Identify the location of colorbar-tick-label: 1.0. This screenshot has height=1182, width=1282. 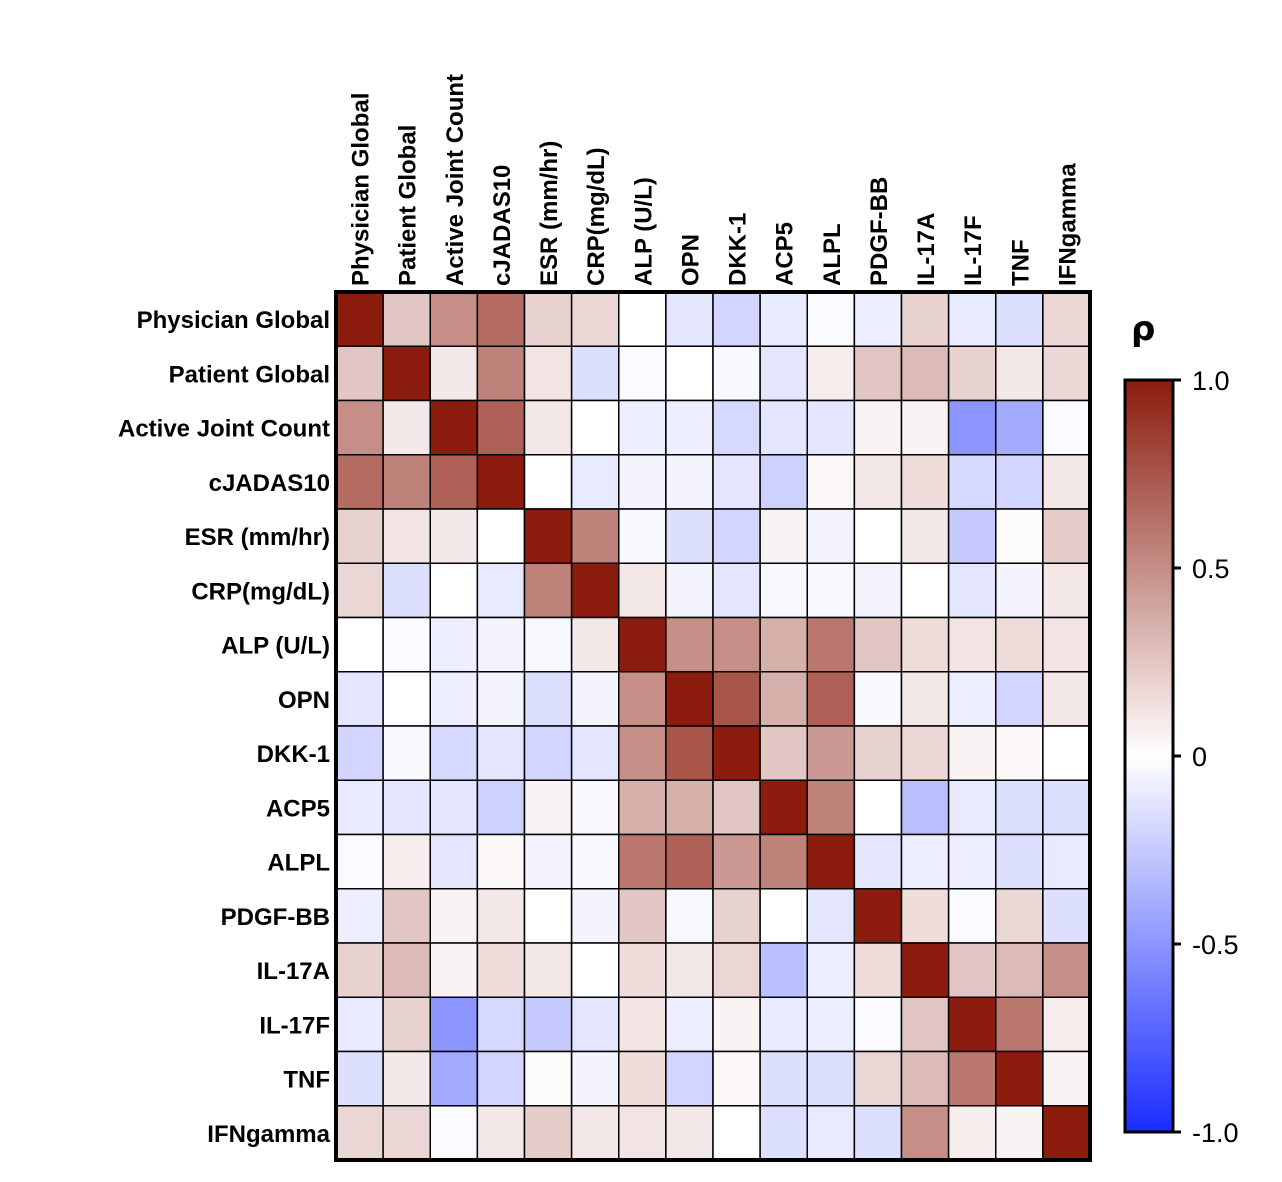
(1211, 381).